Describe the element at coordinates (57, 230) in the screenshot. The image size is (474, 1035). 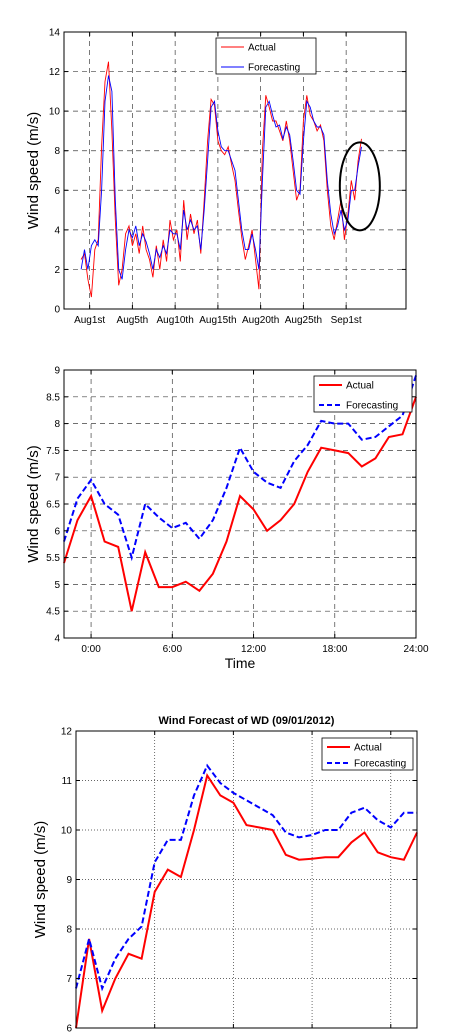
I see `chart1-ytick-label-2: 4` at that location.